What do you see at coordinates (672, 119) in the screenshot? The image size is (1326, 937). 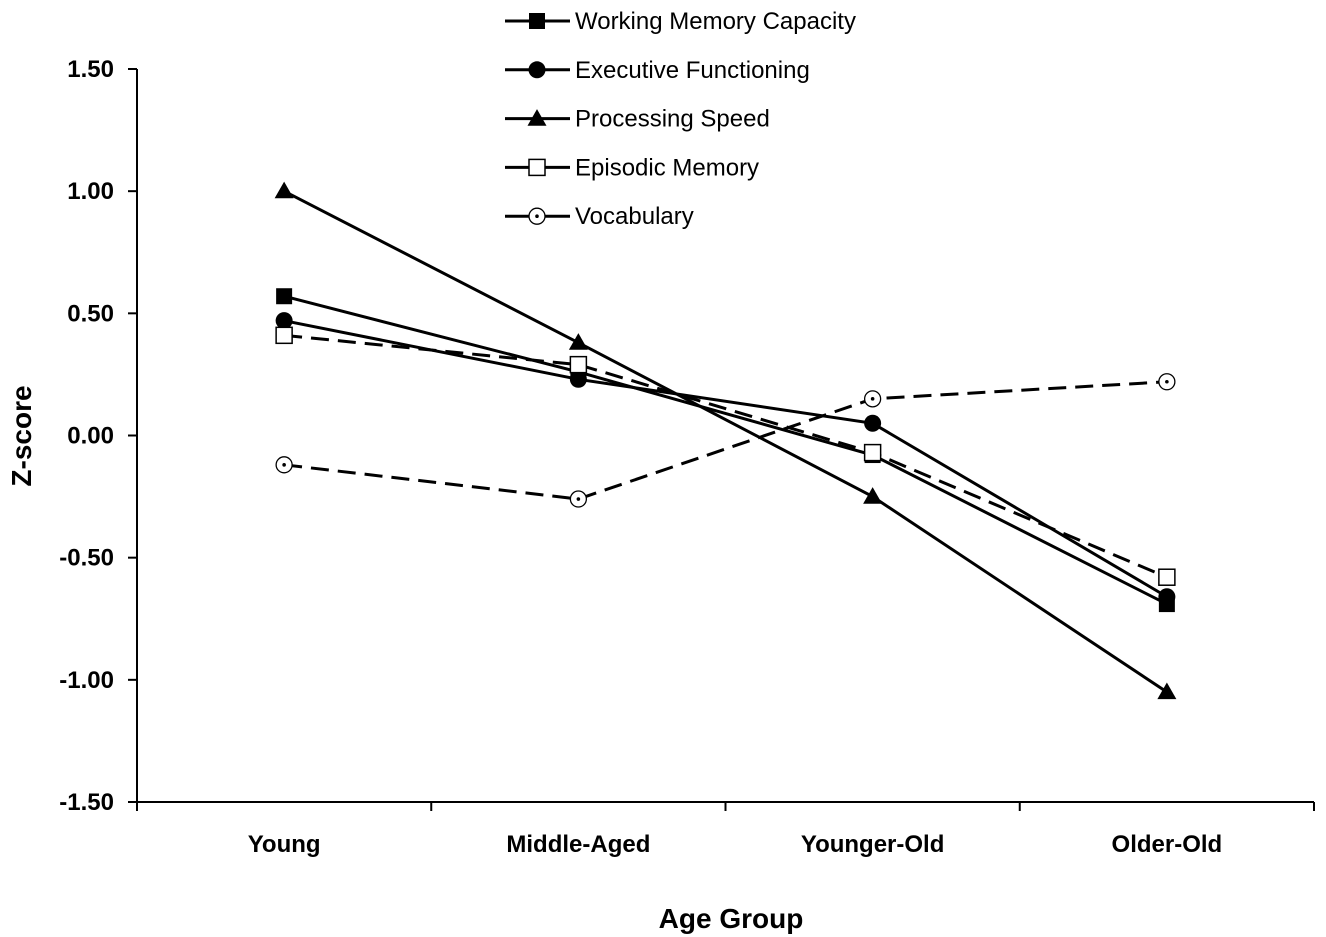 I see `legend-label: Processing Speed` at bounding box center [672, 119].